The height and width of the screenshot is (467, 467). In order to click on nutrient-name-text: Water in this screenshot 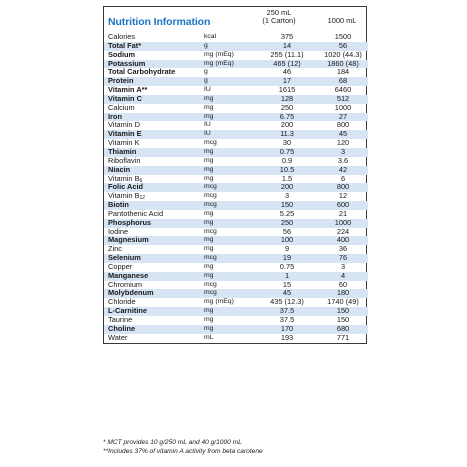, I will do `click(118, 337)`.